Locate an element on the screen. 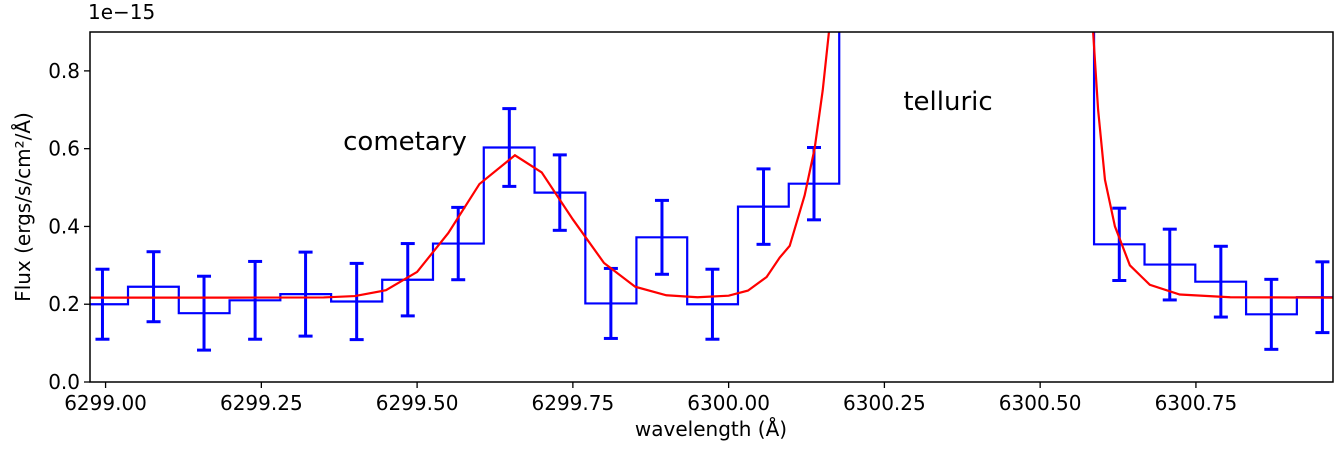 Image resolution: width=1343 pixels, height=449 pixels. x-tick-label: 6299.25 is located at coordinates (261, 403).